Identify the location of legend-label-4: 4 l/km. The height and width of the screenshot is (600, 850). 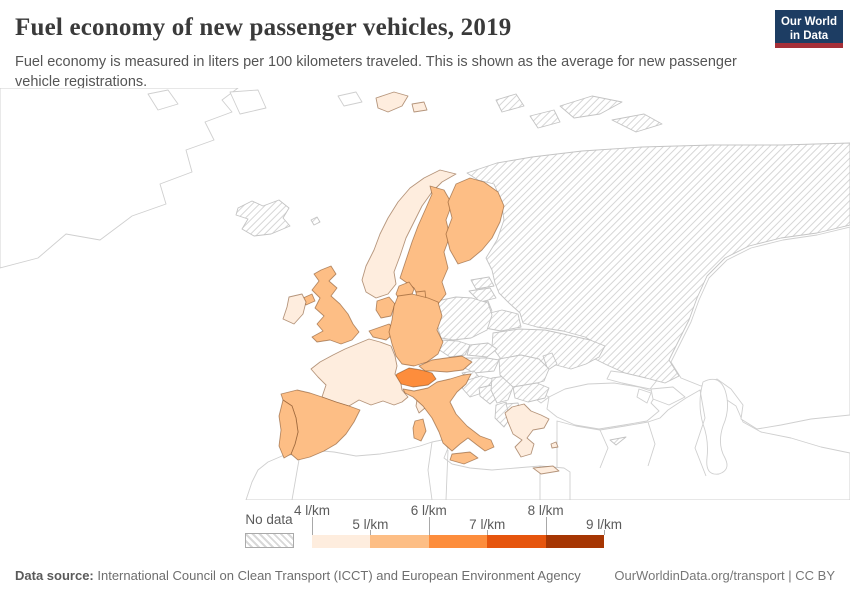
(312, 510).